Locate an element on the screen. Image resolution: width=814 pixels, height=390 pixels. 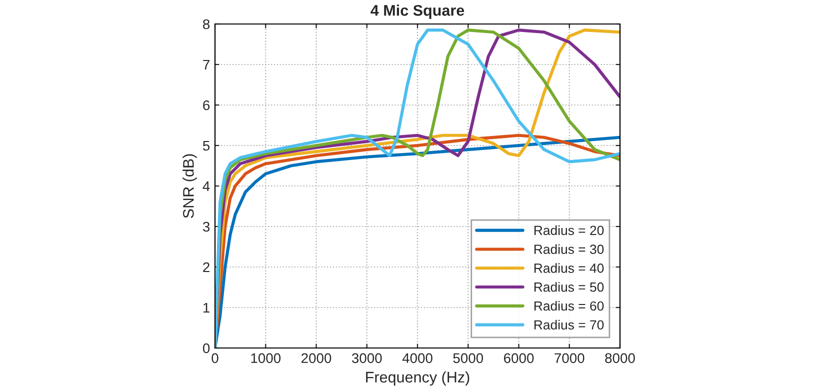
legend-label: Radius = 30 is located at coordinates (569, 249).